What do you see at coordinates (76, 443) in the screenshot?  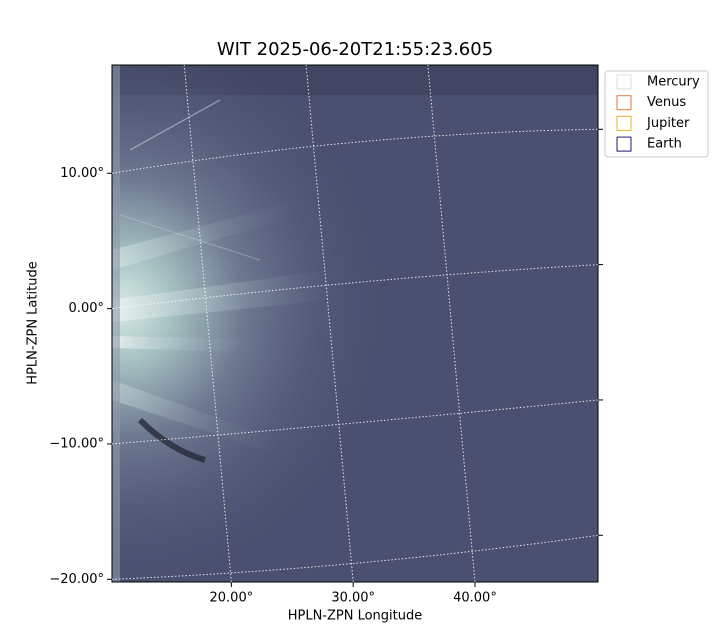 I see `y-tick-label: −10.00°` at bounding box center [76, 443].